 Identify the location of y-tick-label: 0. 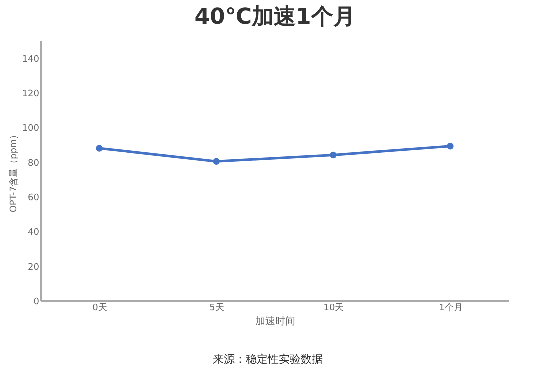
(37, 303).